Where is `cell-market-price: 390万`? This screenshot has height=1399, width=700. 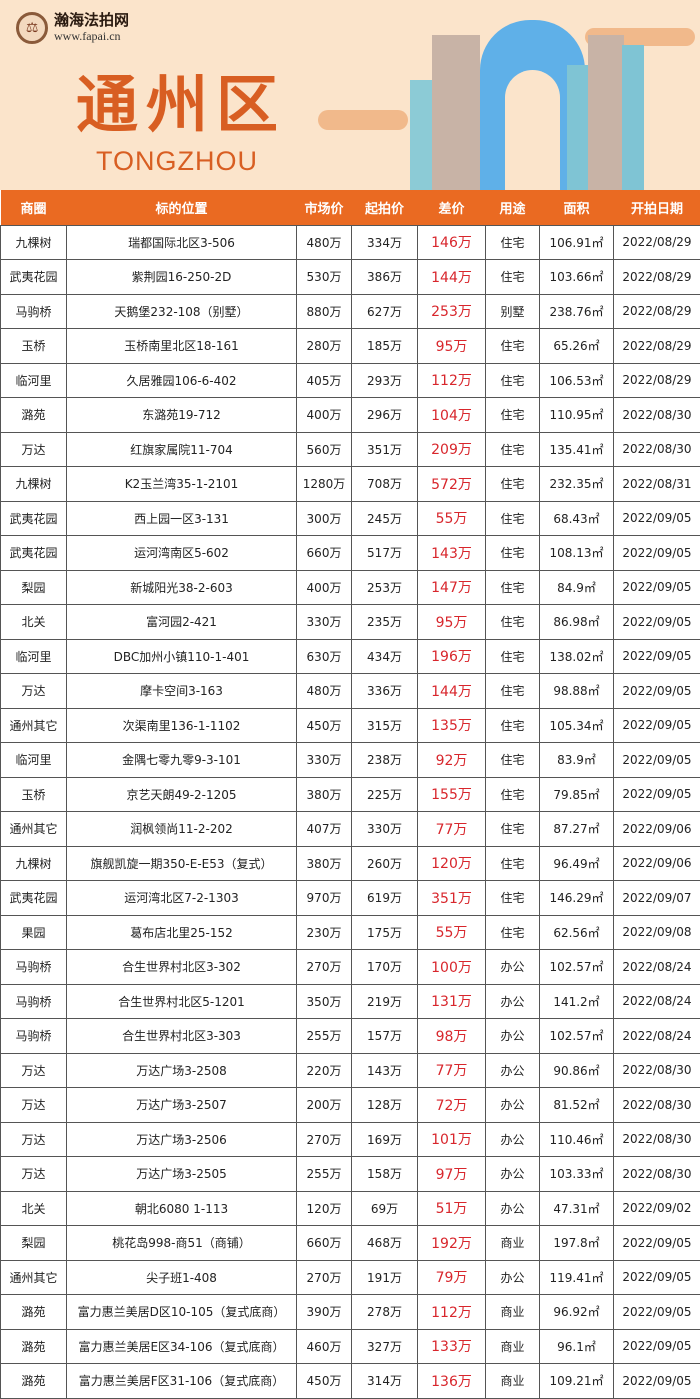 cell-market-price: 390万 is located at coordinates (324, 1312).